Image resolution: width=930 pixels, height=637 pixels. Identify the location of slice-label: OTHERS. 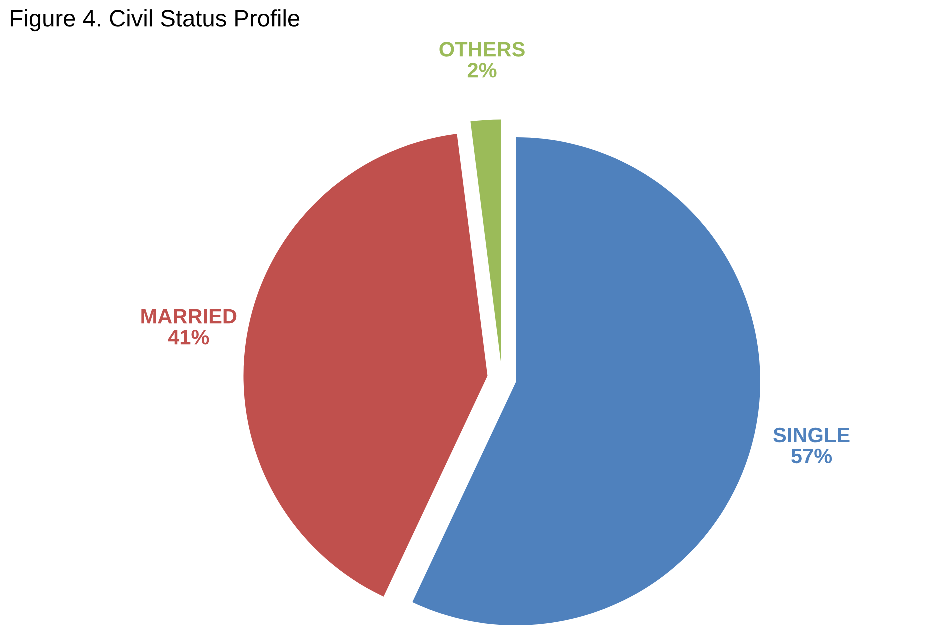
(482, 49).